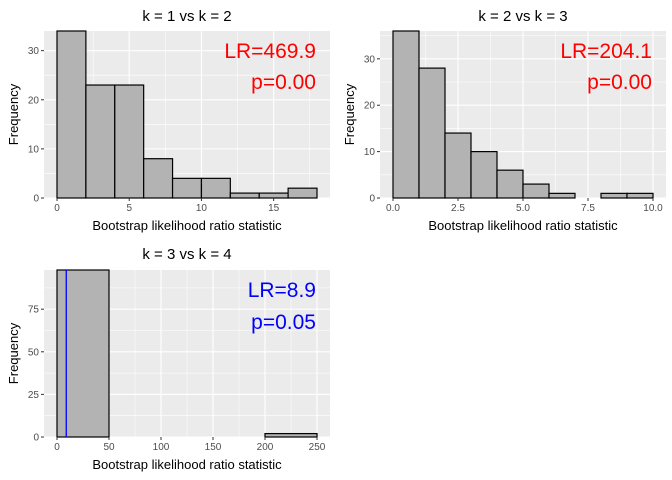 Image resolution: width=672 pixels, height=480 pixels. I want to click on panel-3-y-tick-label: 25, so click(34, 395).